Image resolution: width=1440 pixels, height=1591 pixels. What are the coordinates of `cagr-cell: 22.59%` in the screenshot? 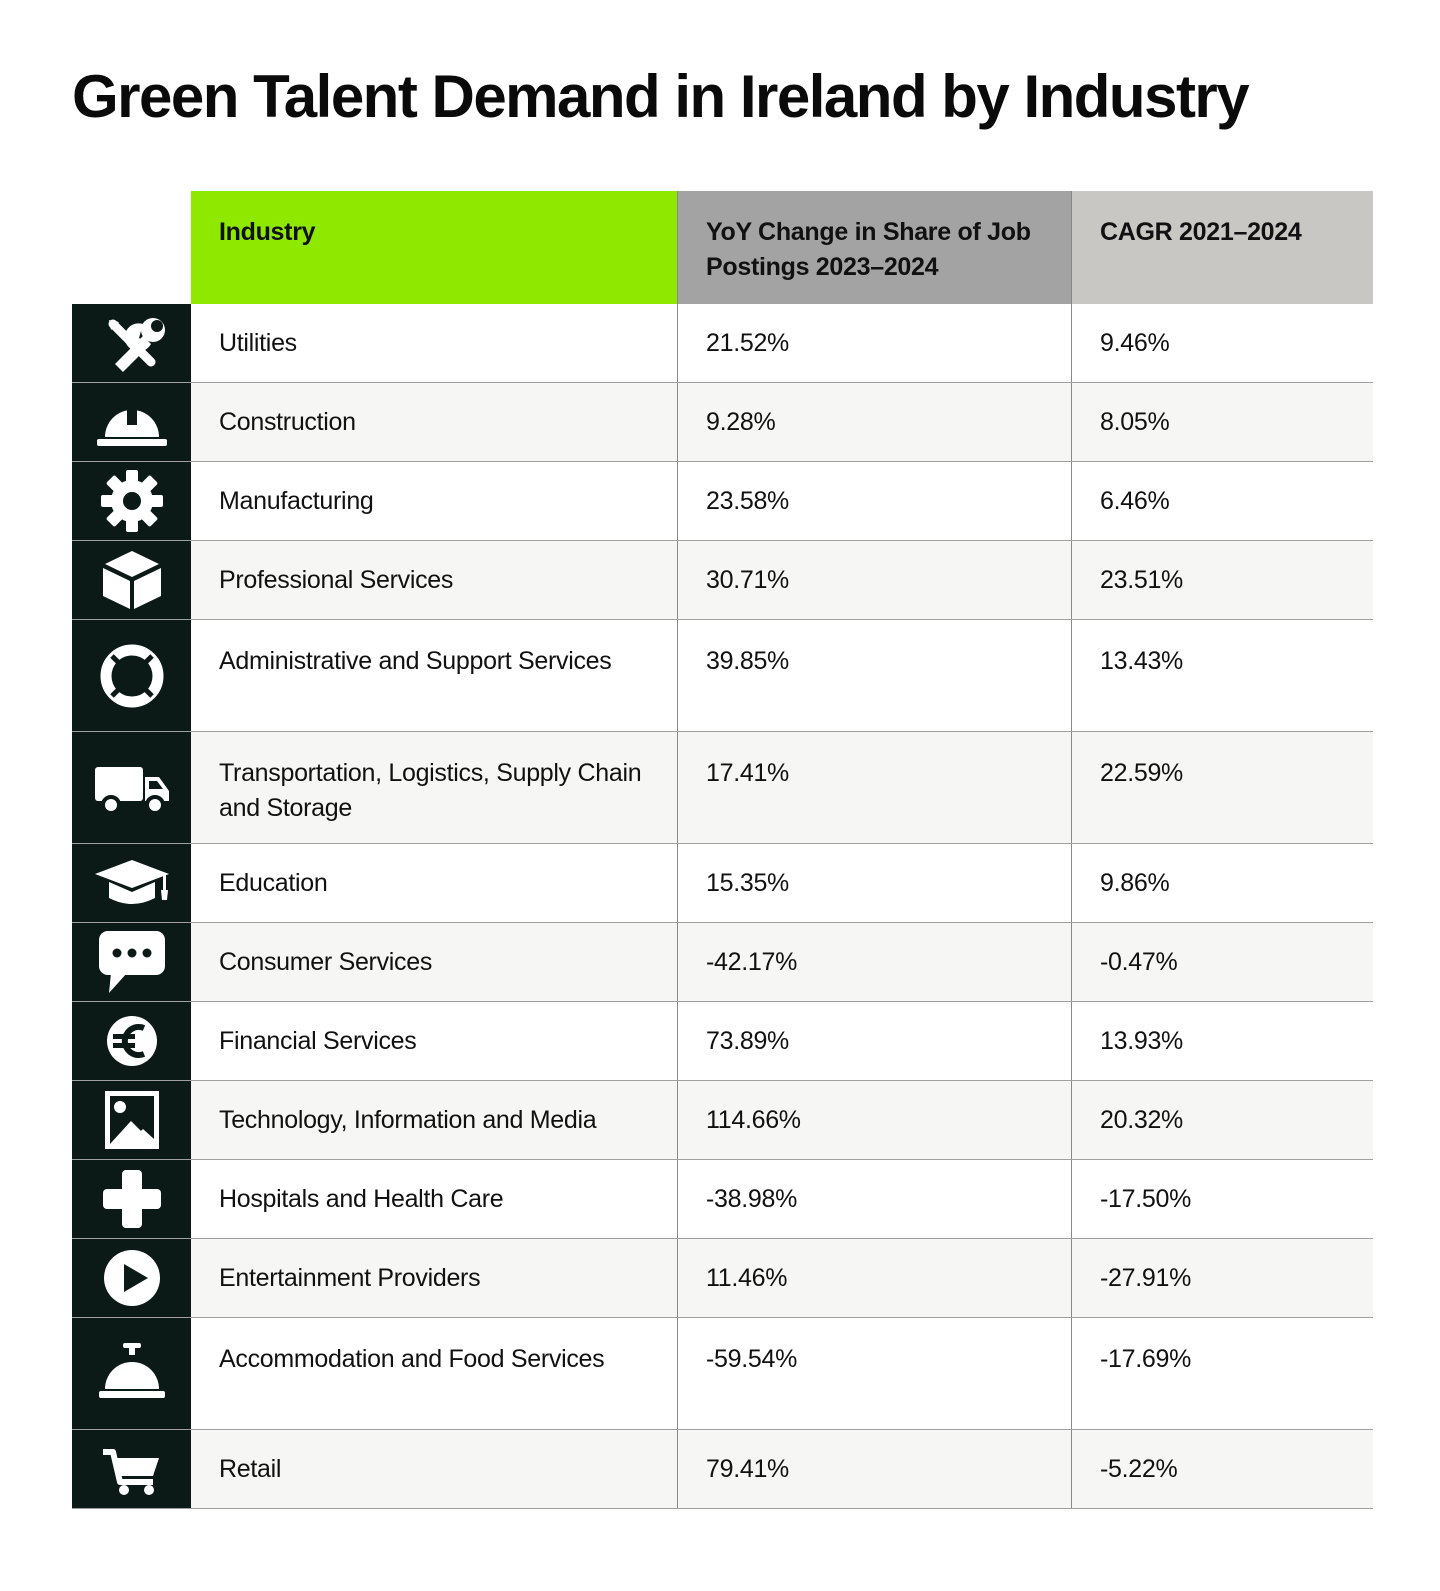 It's located at (1222, 787).